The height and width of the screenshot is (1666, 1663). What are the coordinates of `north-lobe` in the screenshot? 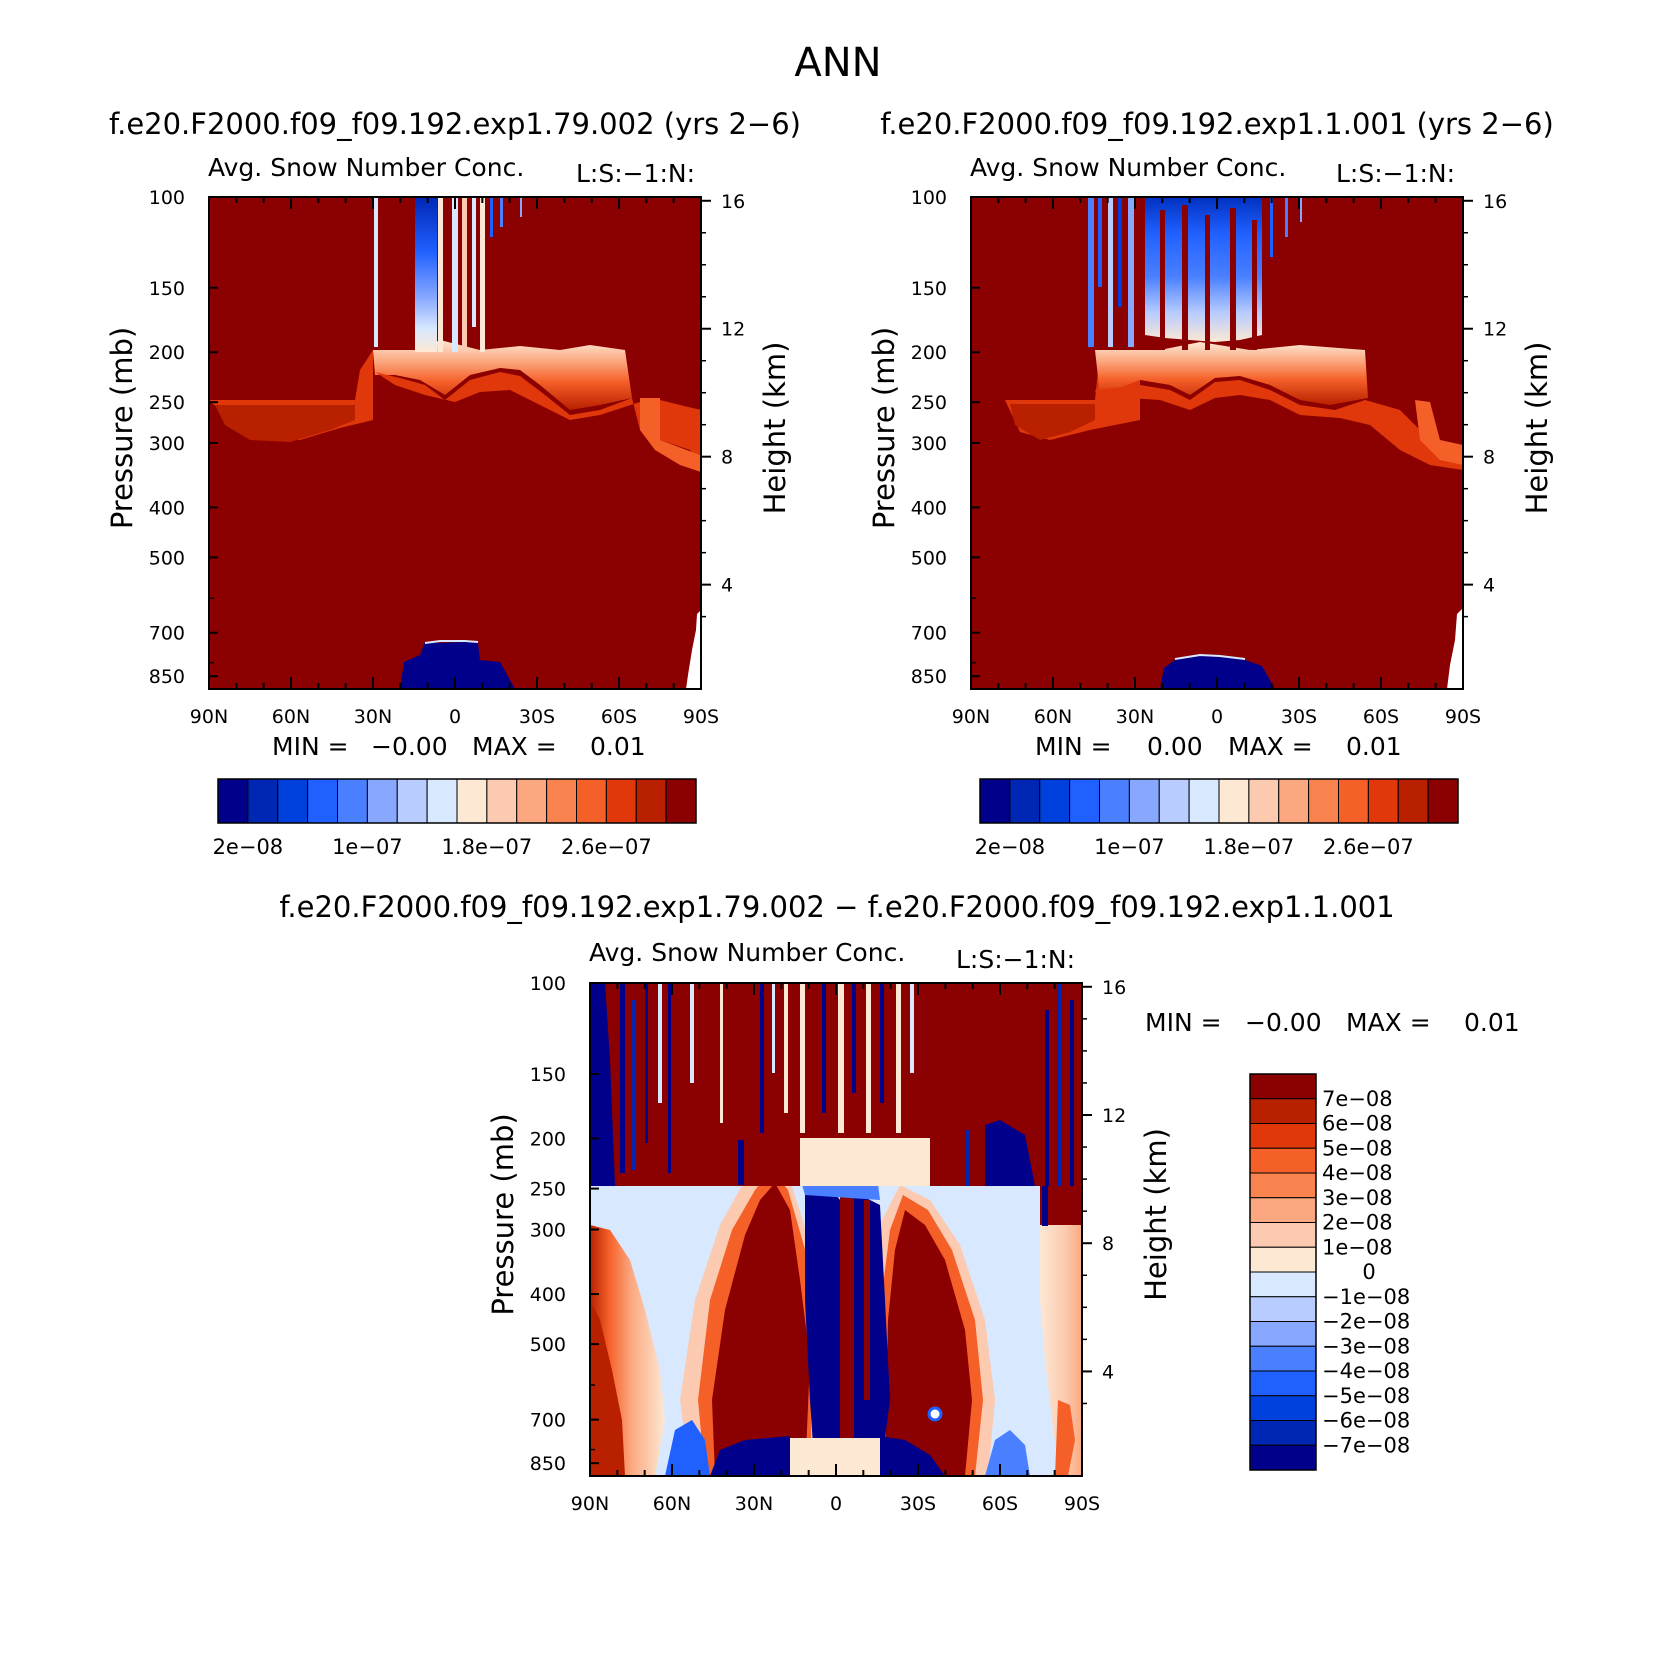 It's located at (761, 1329).